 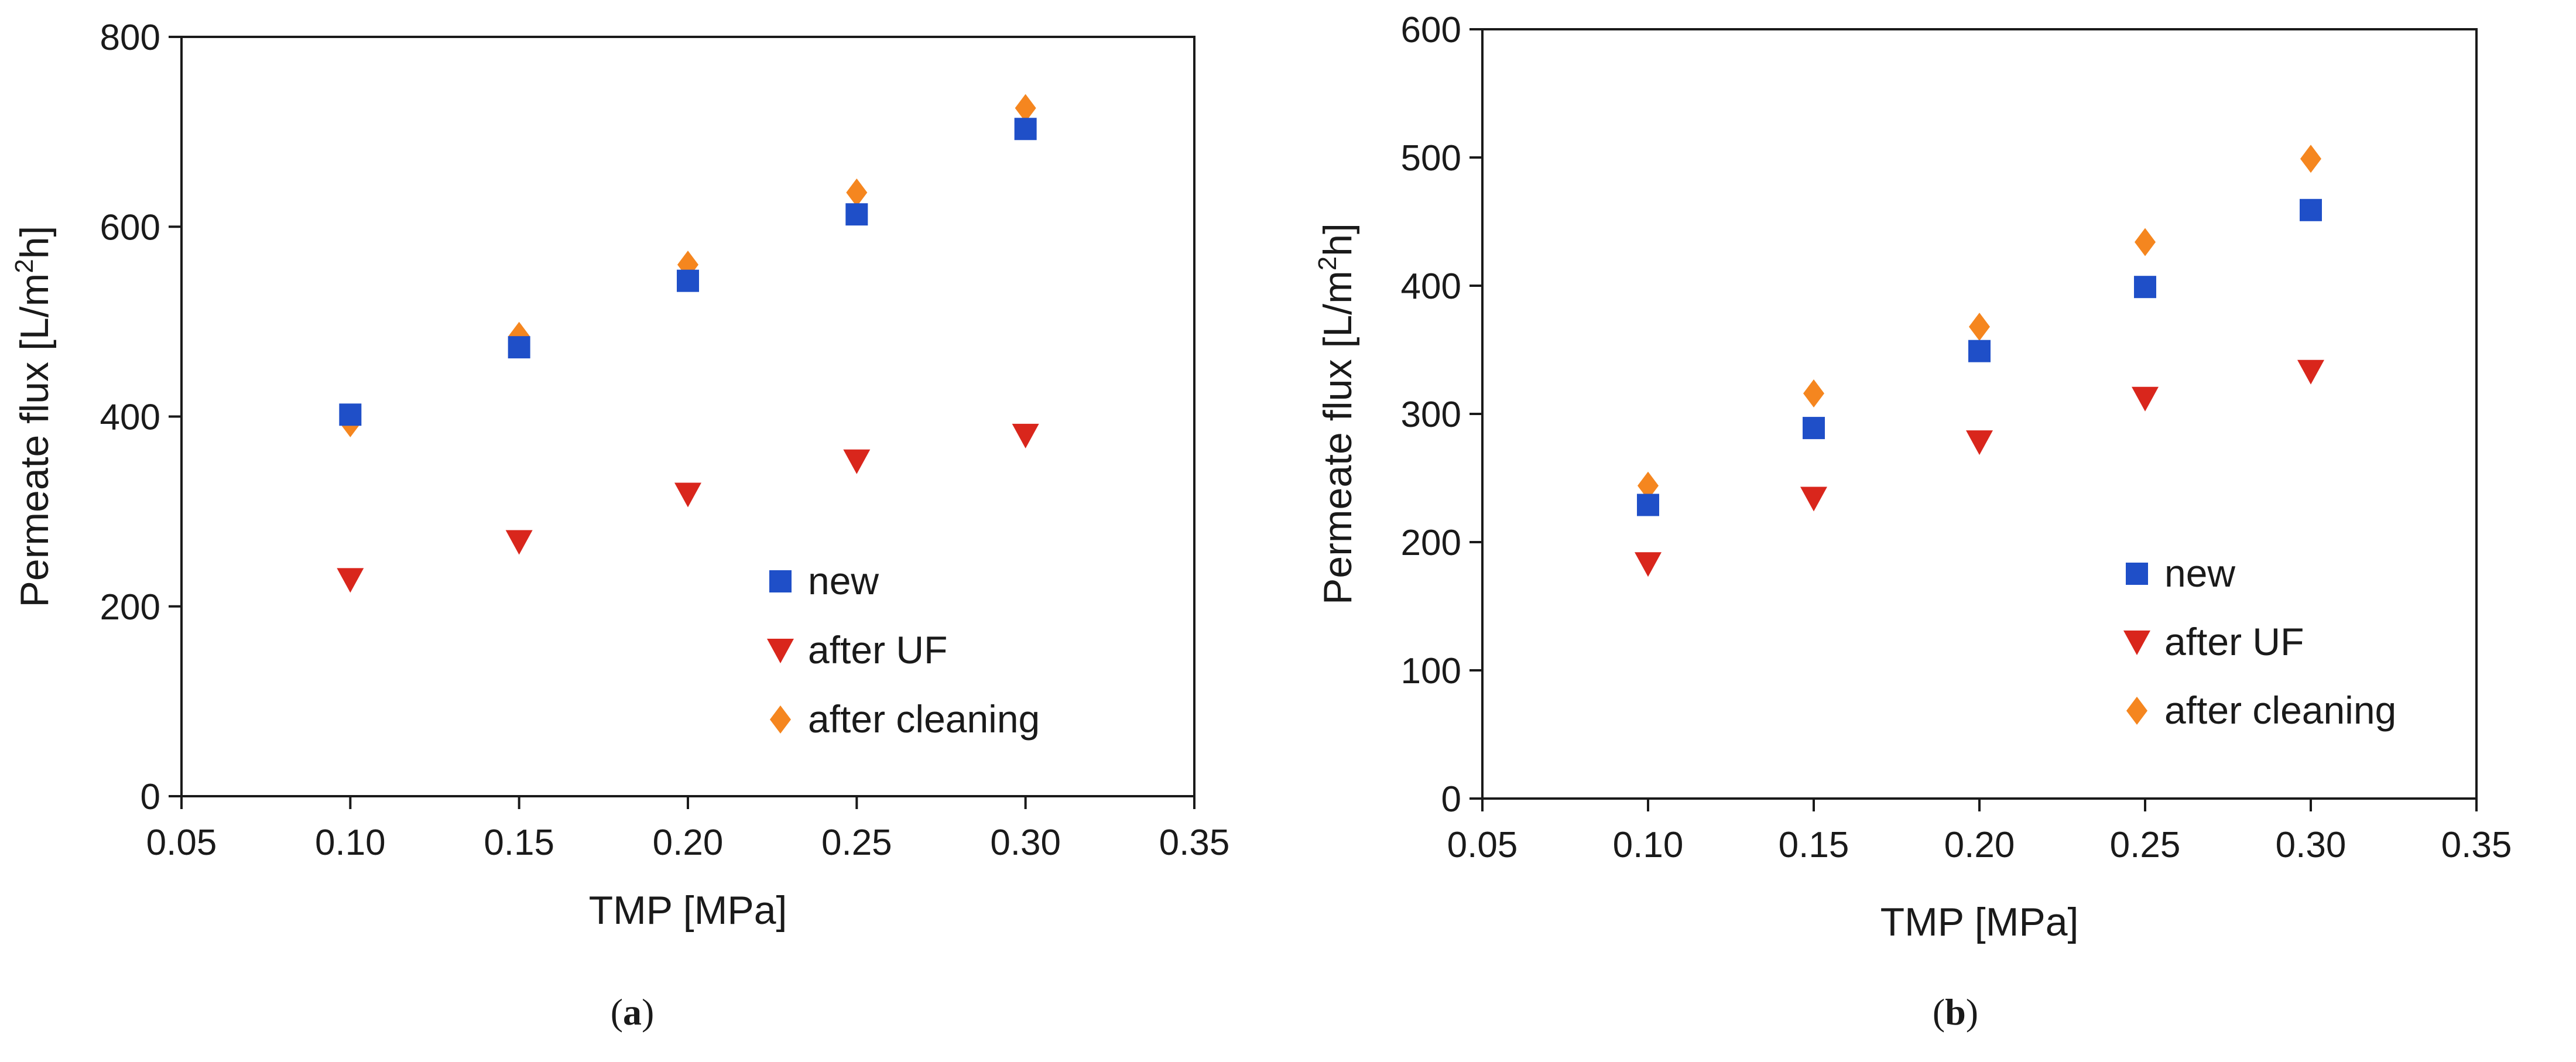 I want to click on panel-caption-letter: a, so click(x=632, y=1012).